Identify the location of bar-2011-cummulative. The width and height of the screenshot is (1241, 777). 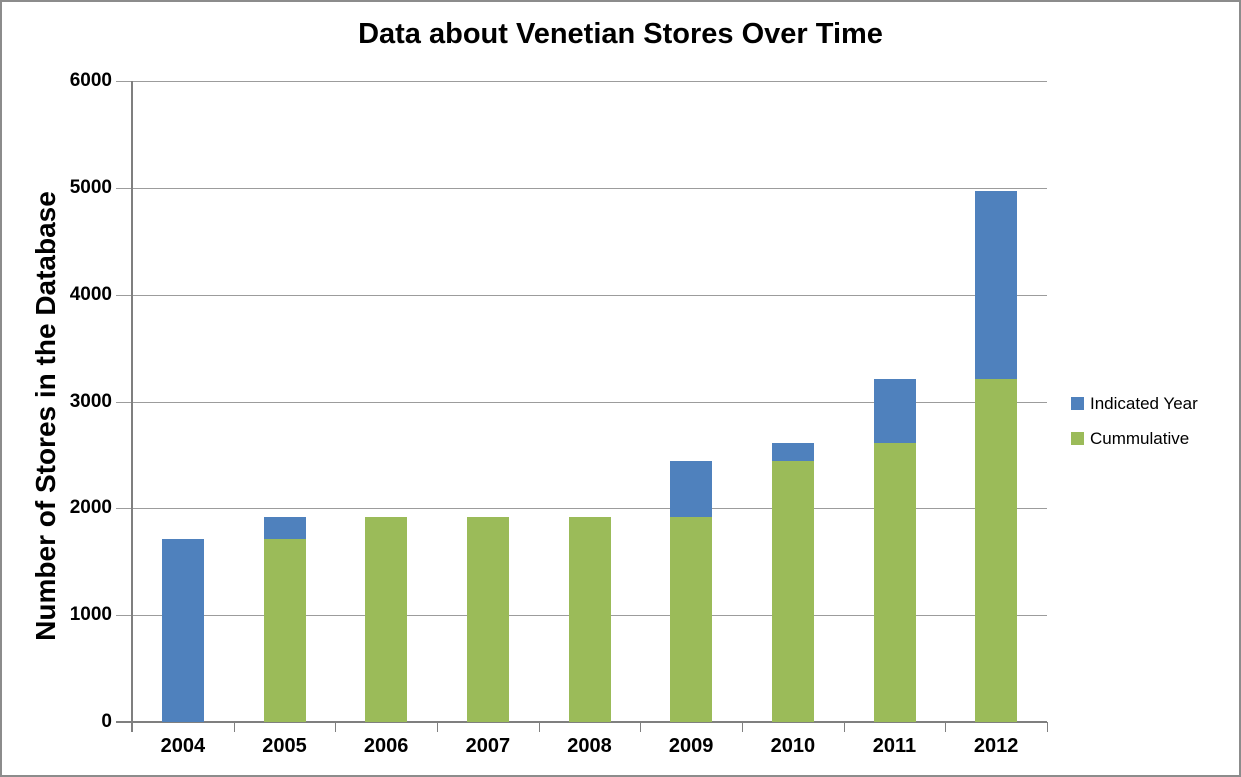
(894, 582).